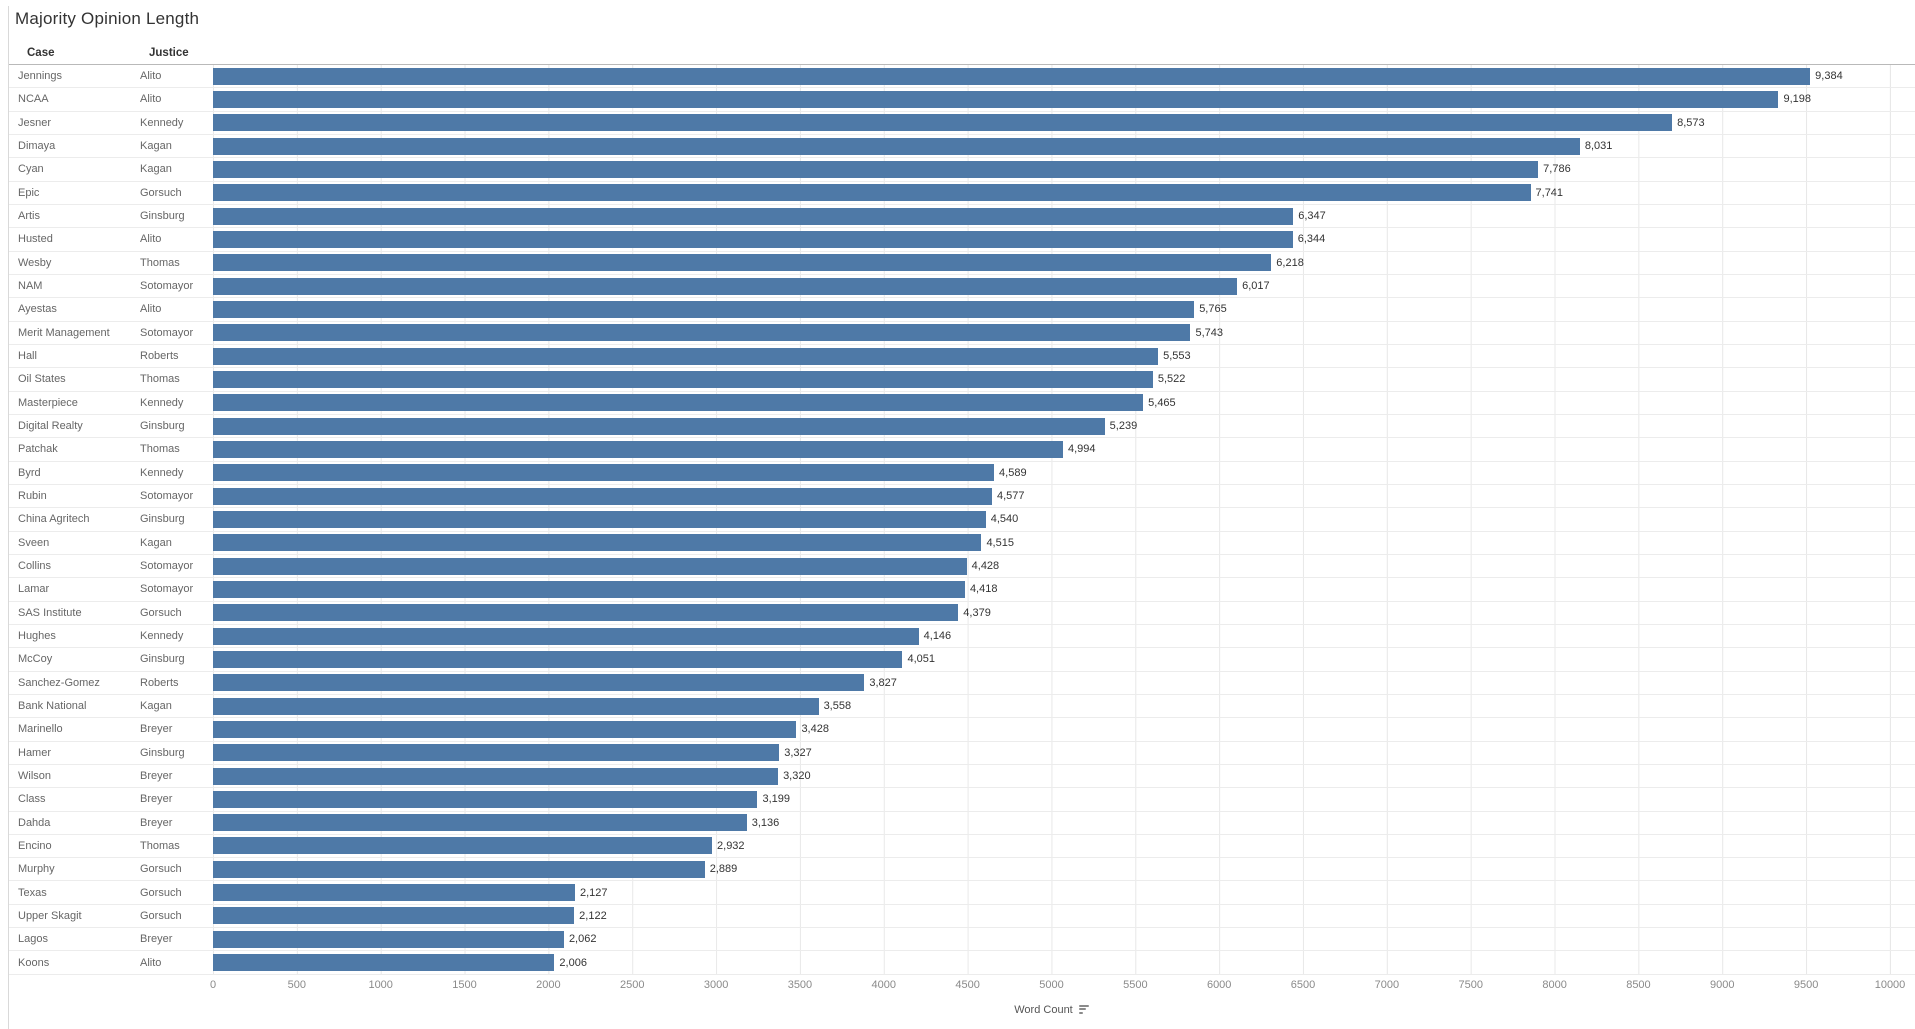 The width and height of the screenshot is (1915, 1029). What do you see at coordinates (35, 566) in the screenshot?
I see `case-label: Collins` at bounding box center [35, 566].